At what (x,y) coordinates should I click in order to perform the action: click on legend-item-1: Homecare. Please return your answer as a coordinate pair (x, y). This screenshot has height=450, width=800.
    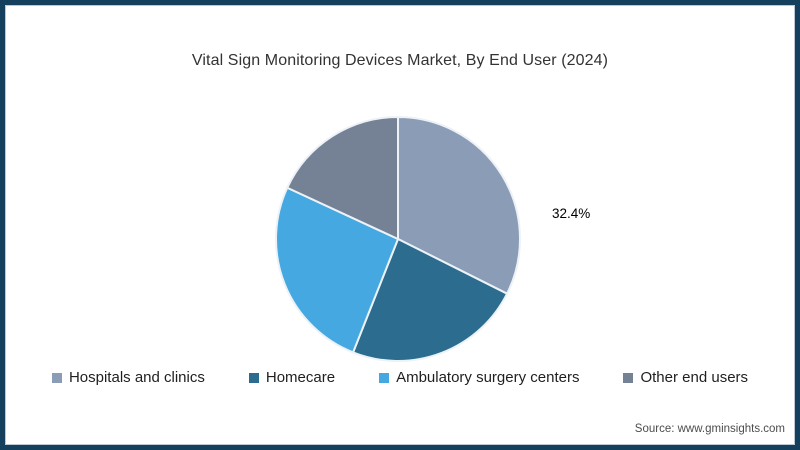
    Looking at the image, I should click on (292, 377).